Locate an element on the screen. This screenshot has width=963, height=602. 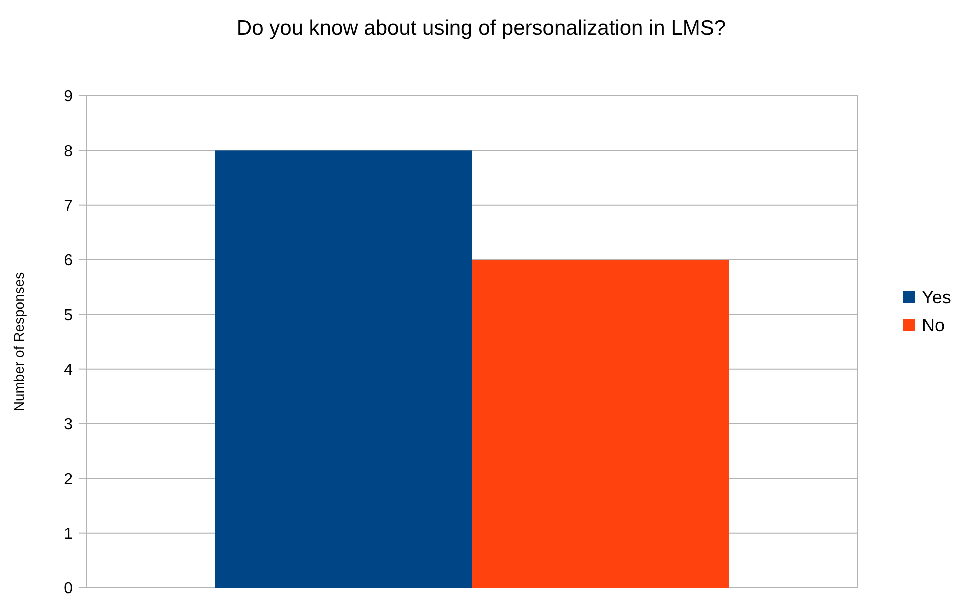
y-tick-label: 1 is located at coordinates (69, 534).